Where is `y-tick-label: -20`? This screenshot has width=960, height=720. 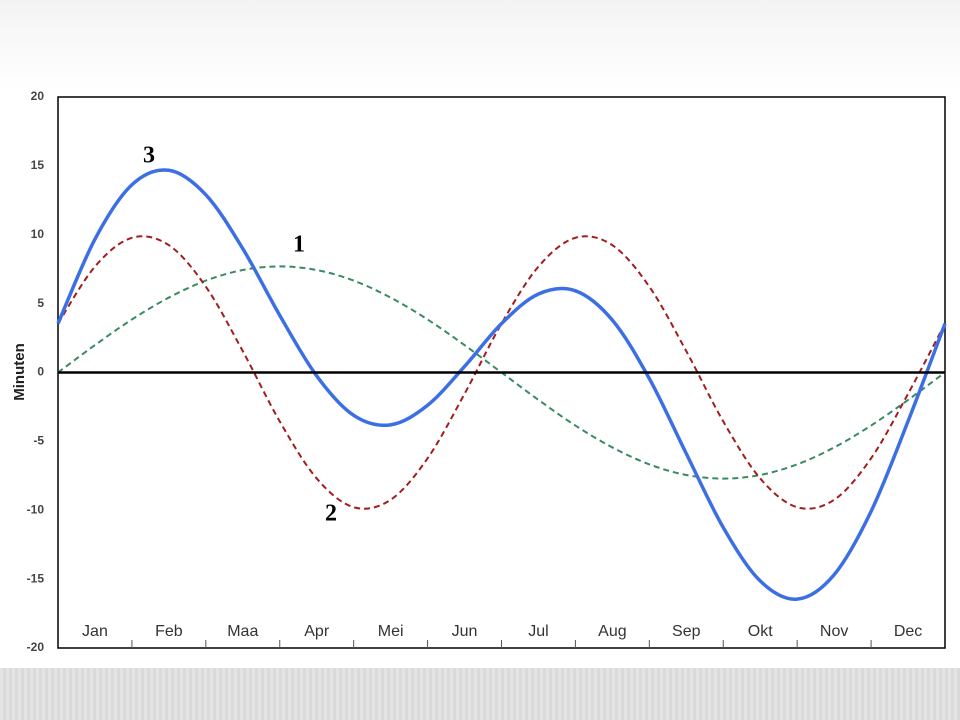 y-tick-label: -20 is located at coordinates (36, 647).